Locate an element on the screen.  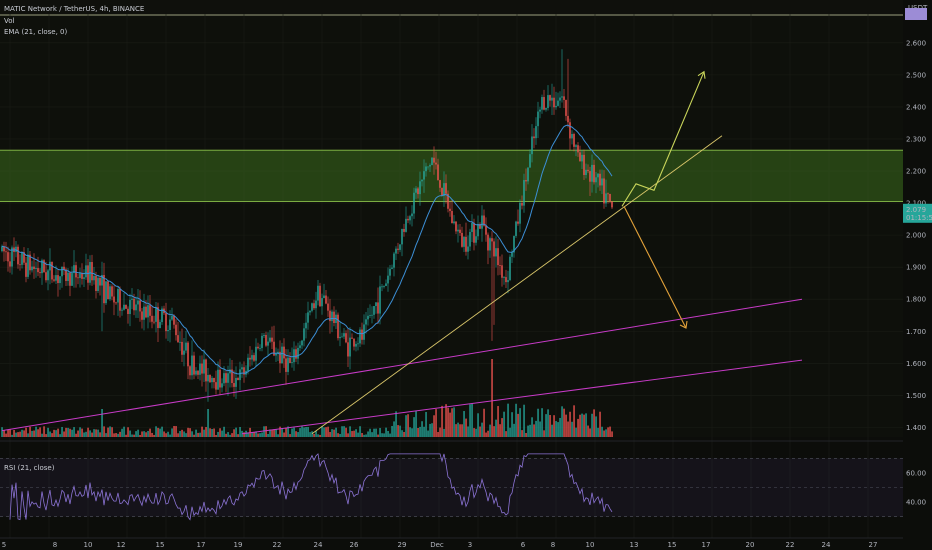
price-tick-label: 1.800 is located at coordinates (916, 300).